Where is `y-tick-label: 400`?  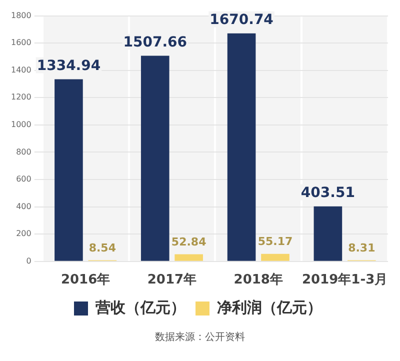 y-tick-label: 400 is located at coordinates (24, 206).